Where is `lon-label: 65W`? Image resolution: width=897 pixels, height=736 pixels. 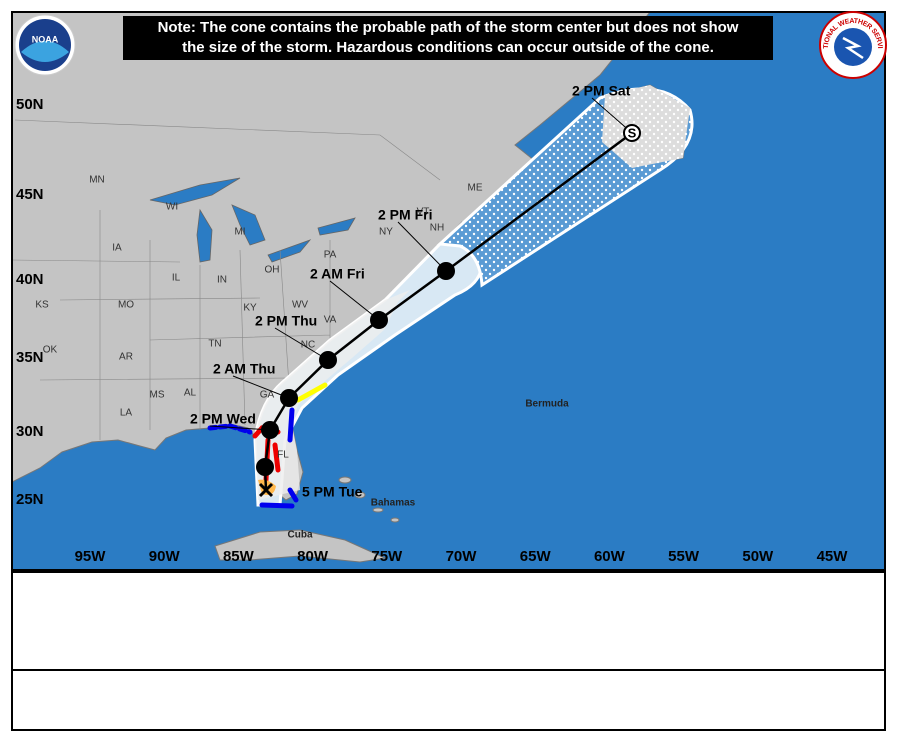
lon-label: 65W is located at coordinates (536, 556).